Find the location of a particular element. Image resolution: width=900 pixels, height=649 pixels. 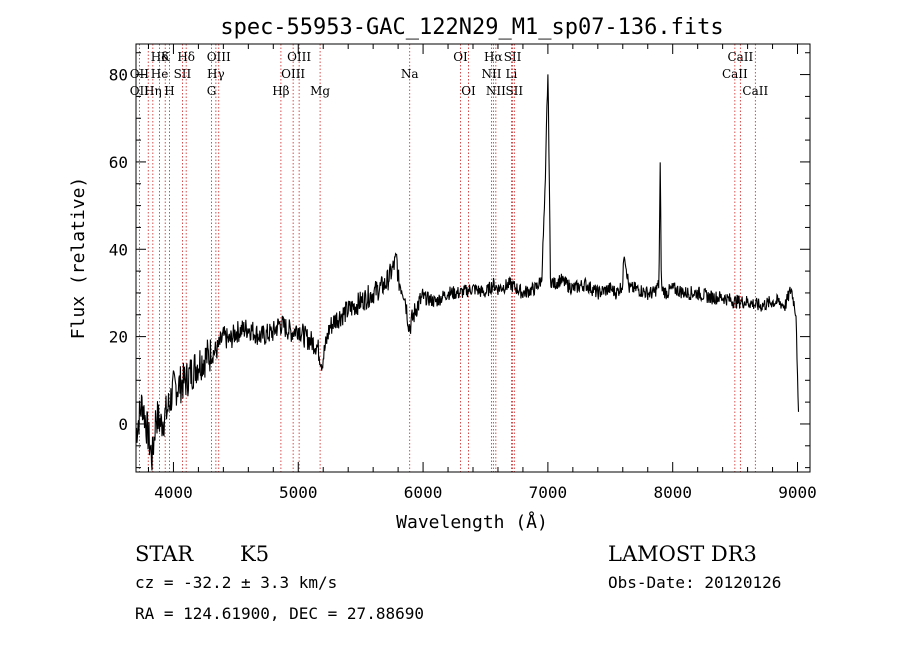

line-label-g: G is located at coordinates (212, 91).